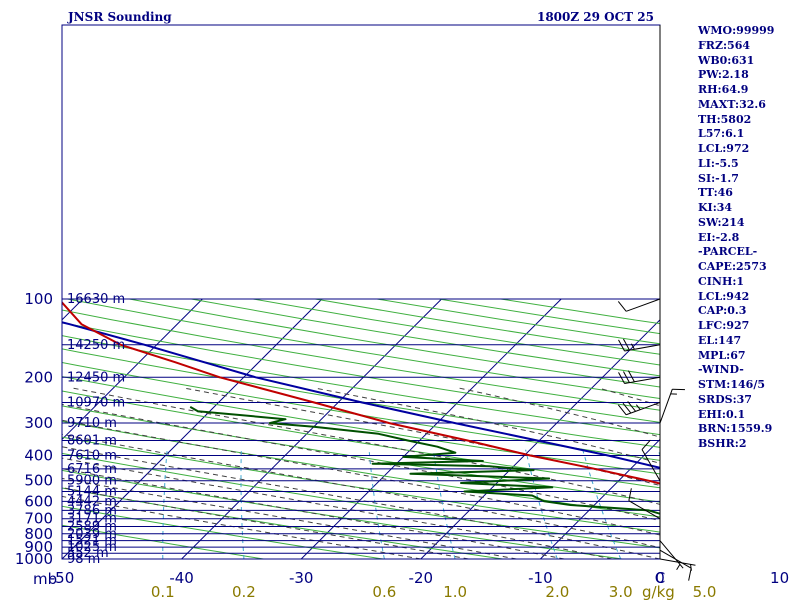 The width and height of the screenshot is (800, 600). I want to click on temperature-tick-label: -50, so click(62, 578).